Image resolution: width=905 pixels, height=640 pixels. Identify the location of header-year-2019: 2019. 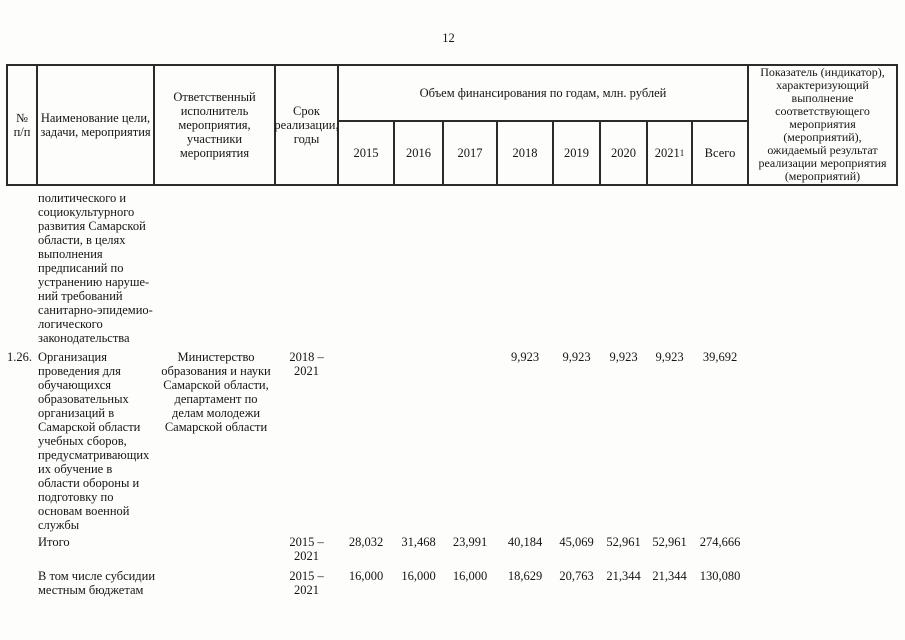
(576, 152).